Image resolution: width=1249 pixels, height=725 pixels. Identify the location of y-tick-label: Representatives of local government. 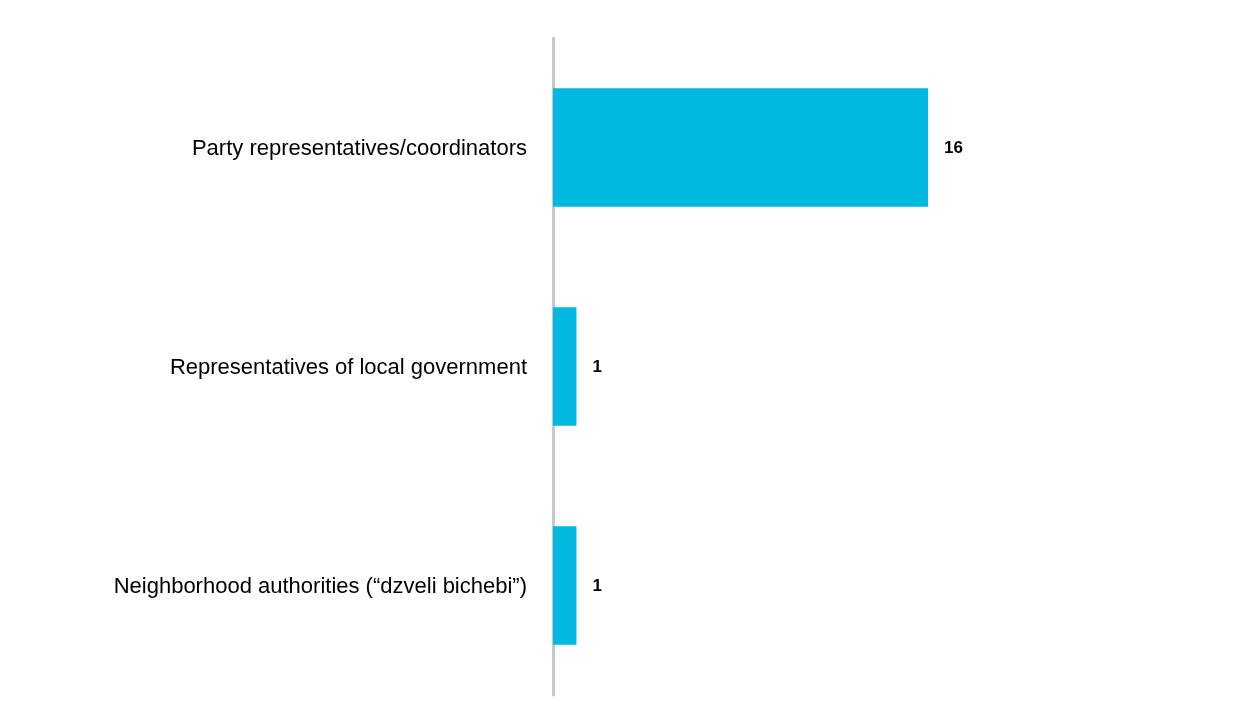
(348, 366).